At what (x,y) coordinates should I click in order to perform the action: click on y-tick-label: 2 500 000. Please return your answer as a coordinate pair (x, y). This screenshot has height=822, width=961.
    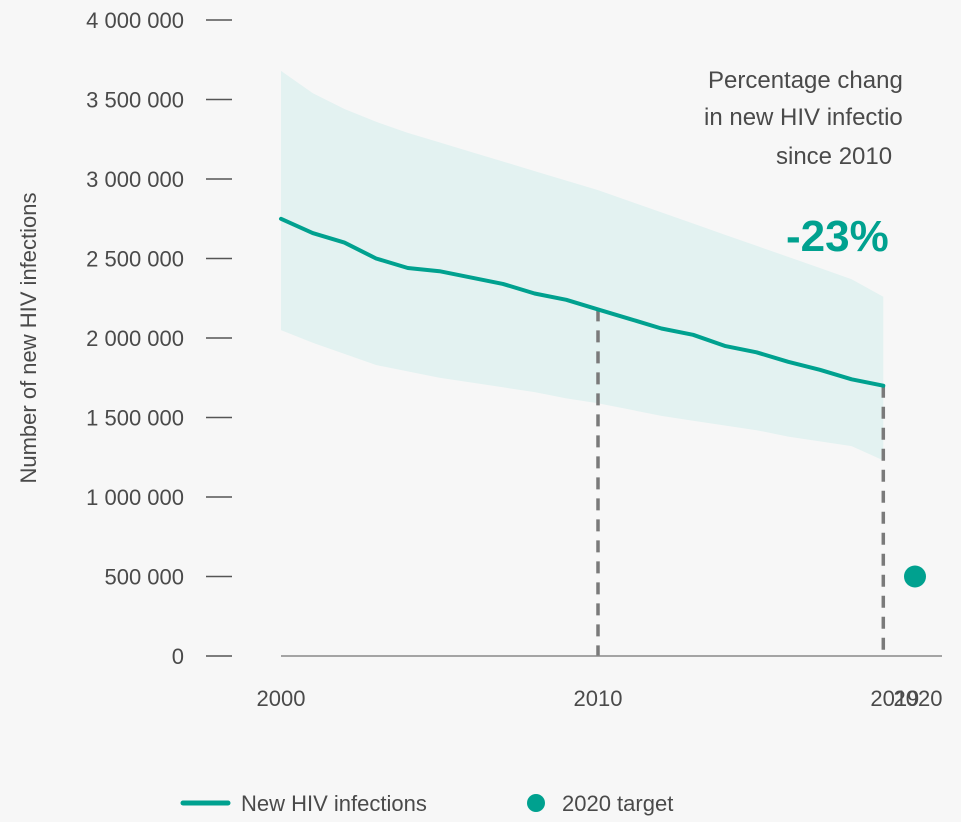
    Looking at the image, I should click on (135, 259).